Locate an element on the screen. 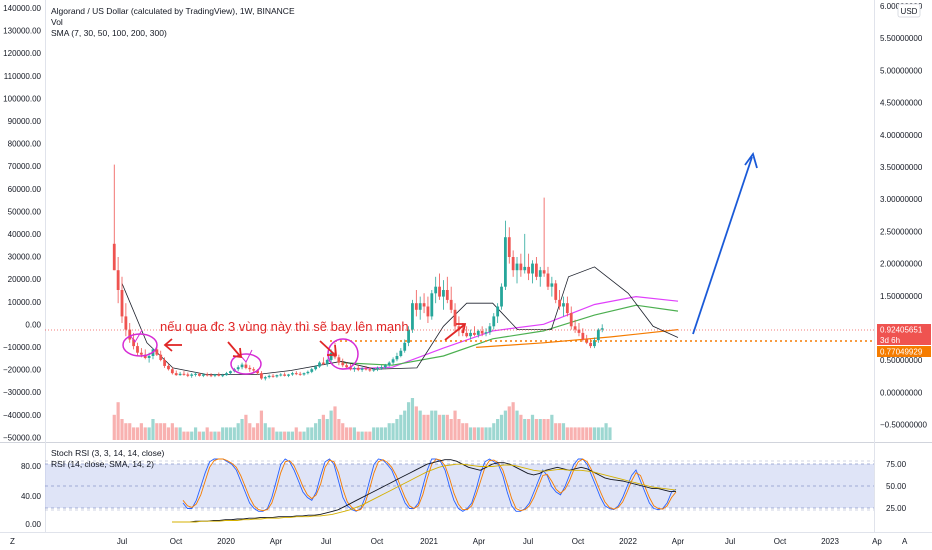 Image resolution: width=932 pixels, height=550 pixels. current-price-badge is located at coordinates (904, 329).